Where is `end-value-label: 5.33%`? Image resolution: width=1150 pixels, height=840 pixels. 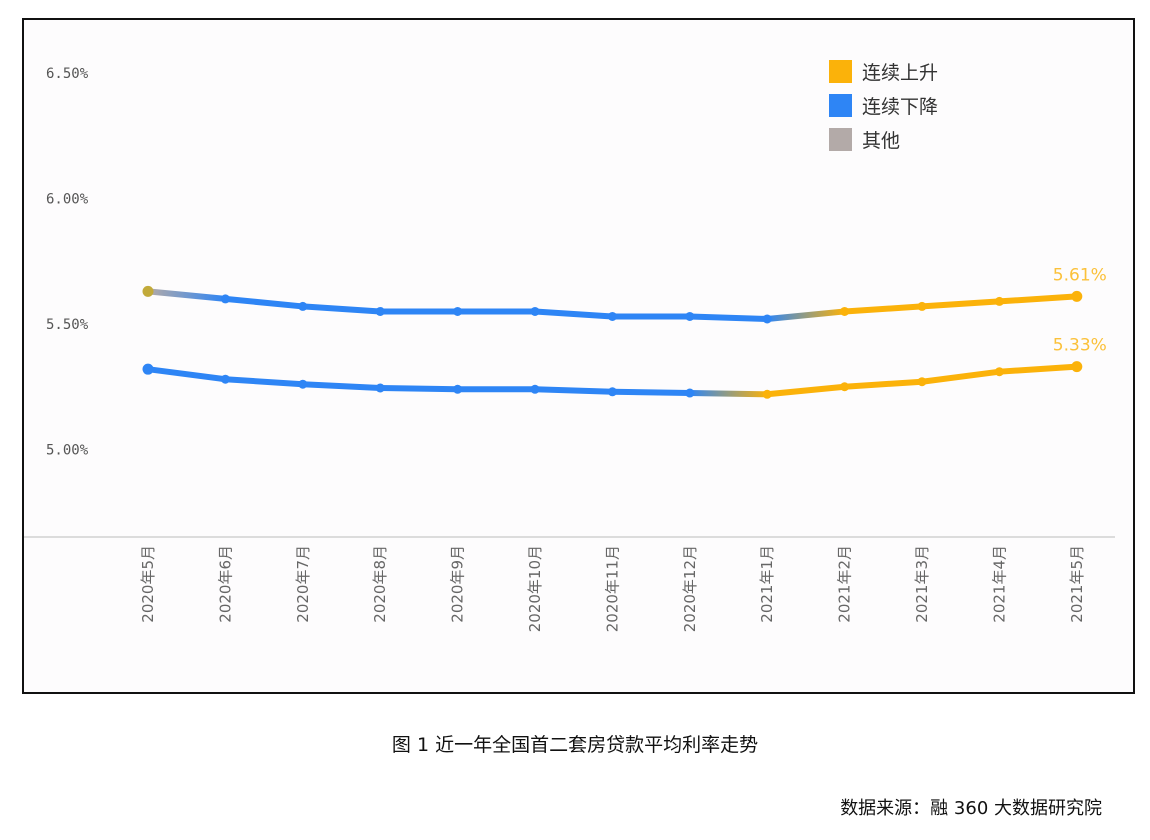 end-value-label: 5.33% is located at coordinates (1080, 346).